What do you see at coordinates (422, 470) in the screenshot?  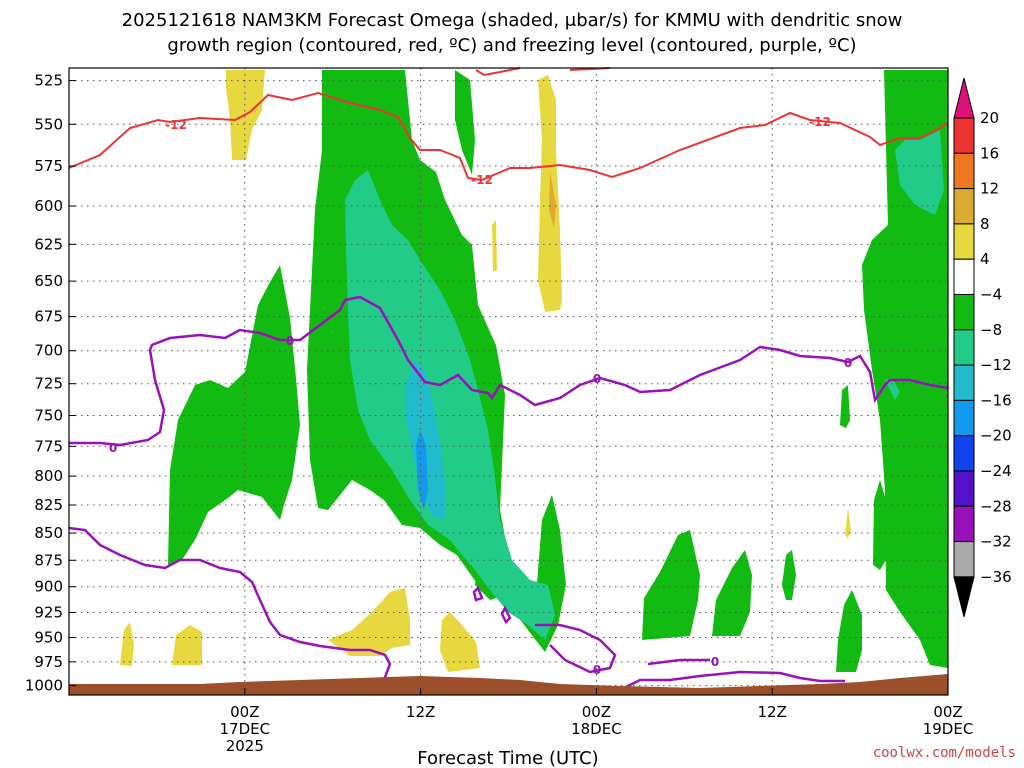 I see `omega-shade-blue-core` at bounding box center [422, 470].